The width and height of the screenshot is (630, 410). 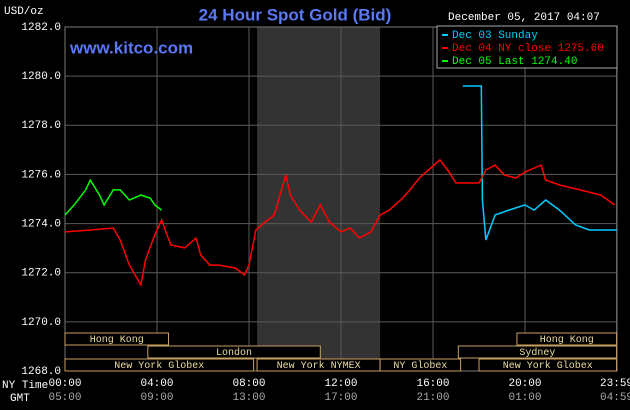 What do you see at coordinates (615, 398) in the screenshot?
I see `x-gmt-label: 04:59` at bounding box center [615, 398].